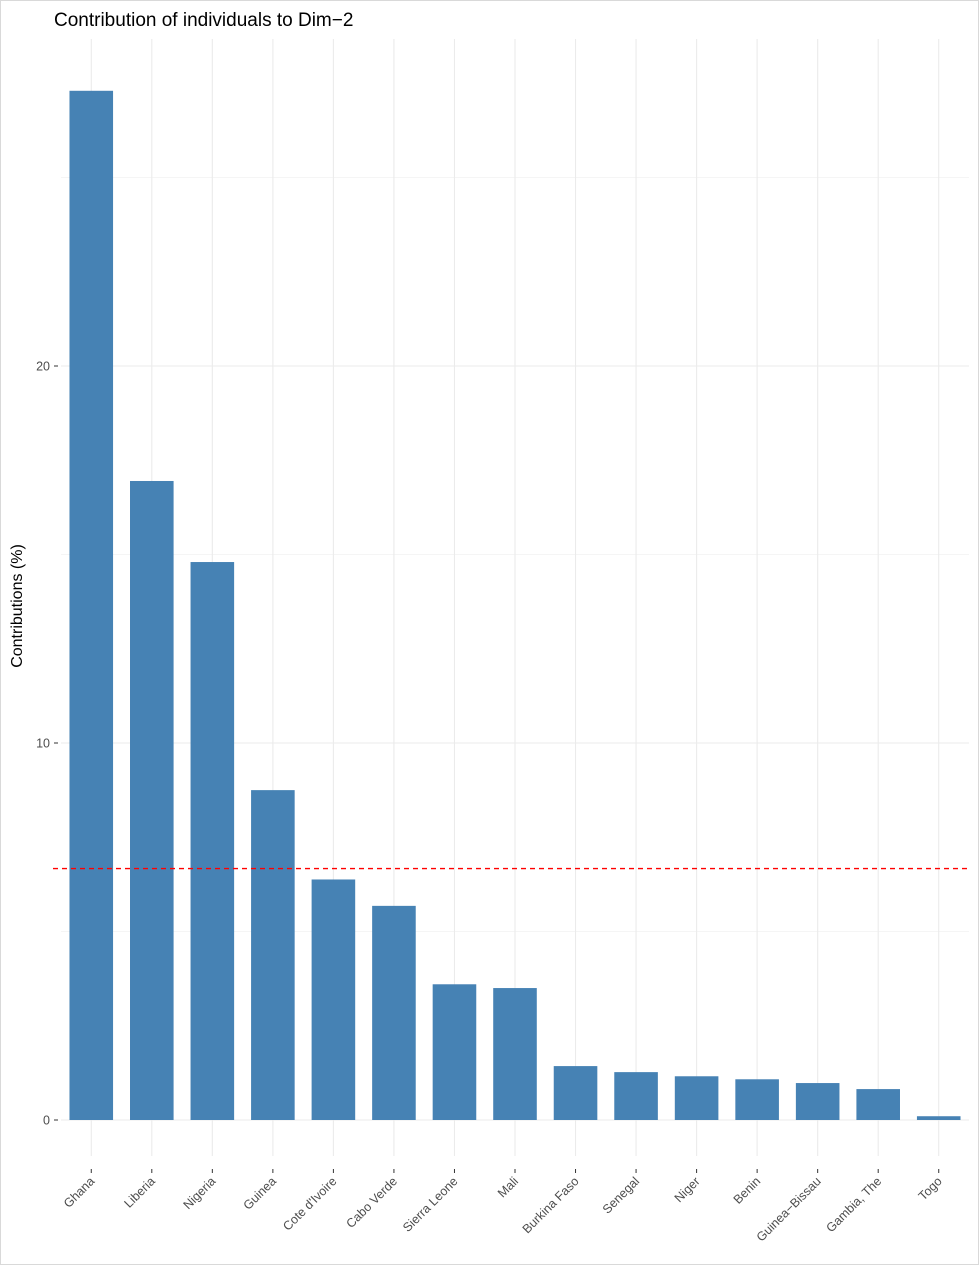 The image size is (979, 1266). I want to click on y-tick-label: 10, so click(43, 744).